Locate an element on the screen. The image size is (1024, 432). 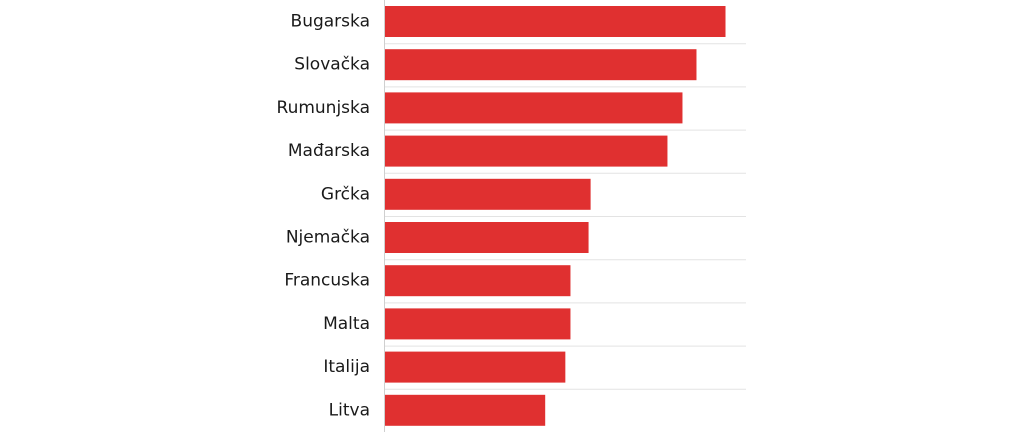
category-label: Malta is located at coordinates (346, 324).